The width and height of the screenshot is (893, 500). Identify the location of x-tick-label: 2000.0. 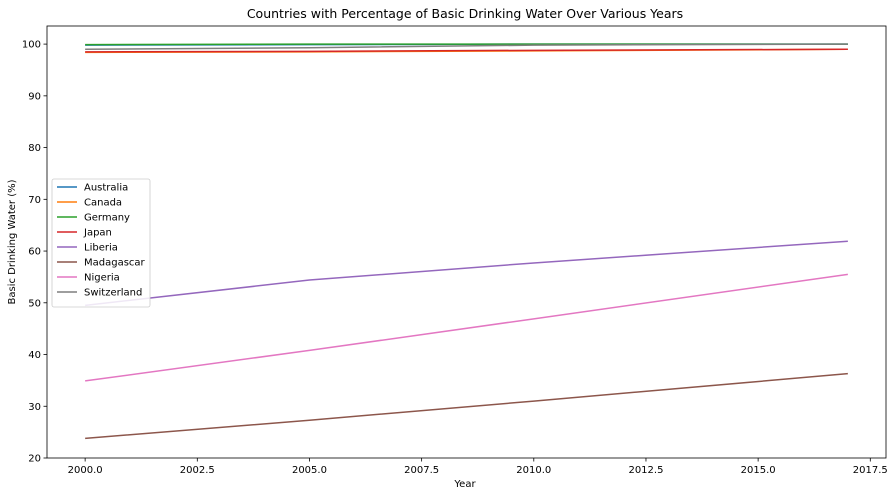
(85, 470).